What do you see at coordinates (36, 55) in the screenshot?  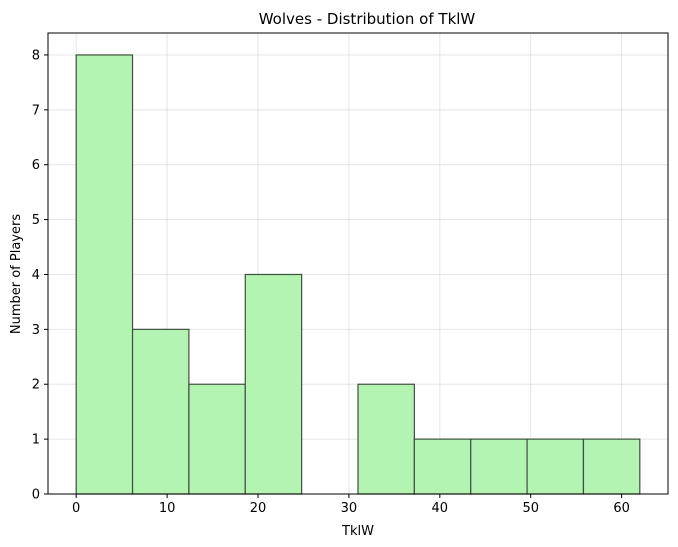 I see `y-tick-label-8: 8` at bounding box center [36, 55].